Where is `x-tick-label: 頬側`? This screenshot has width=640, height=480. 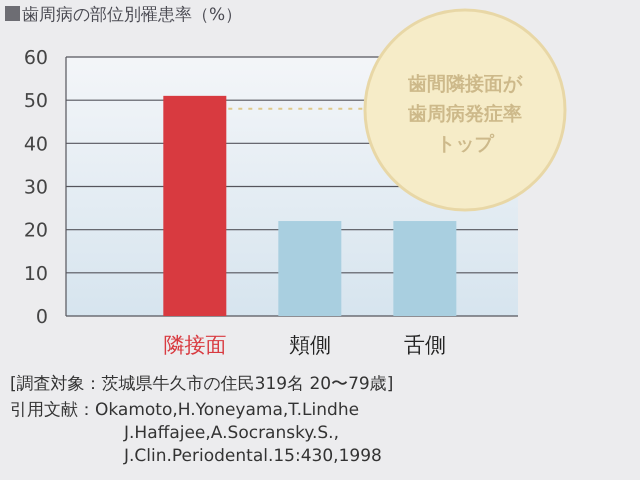 x-tick-label: 頬側 is located at coordinates (309, 345).